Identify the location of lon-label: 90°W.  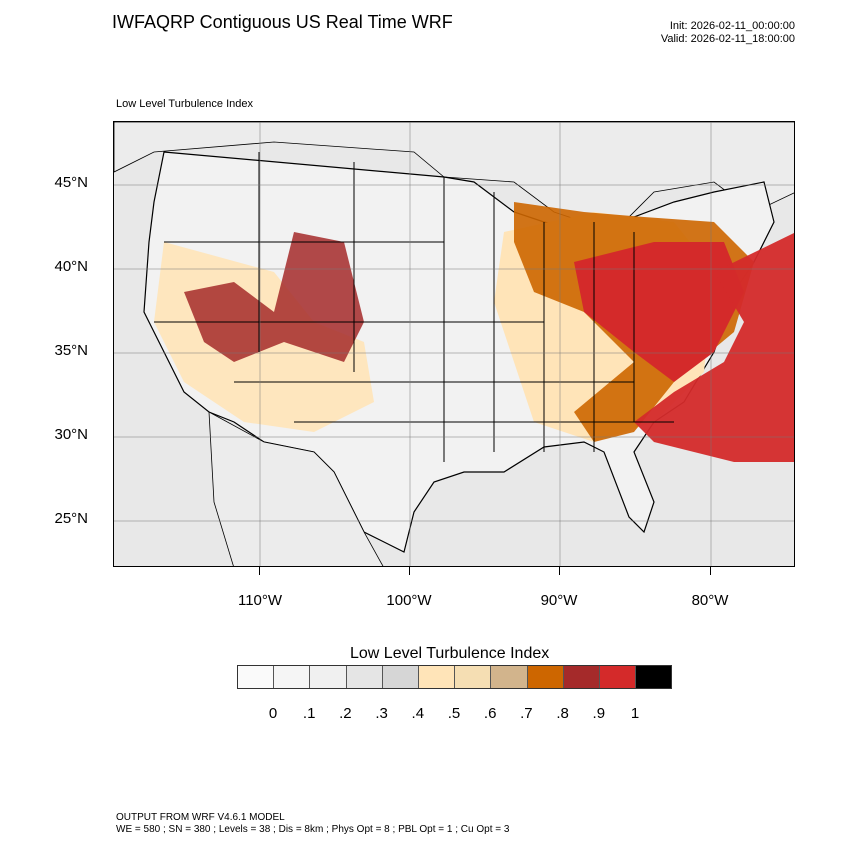
(559, 600).